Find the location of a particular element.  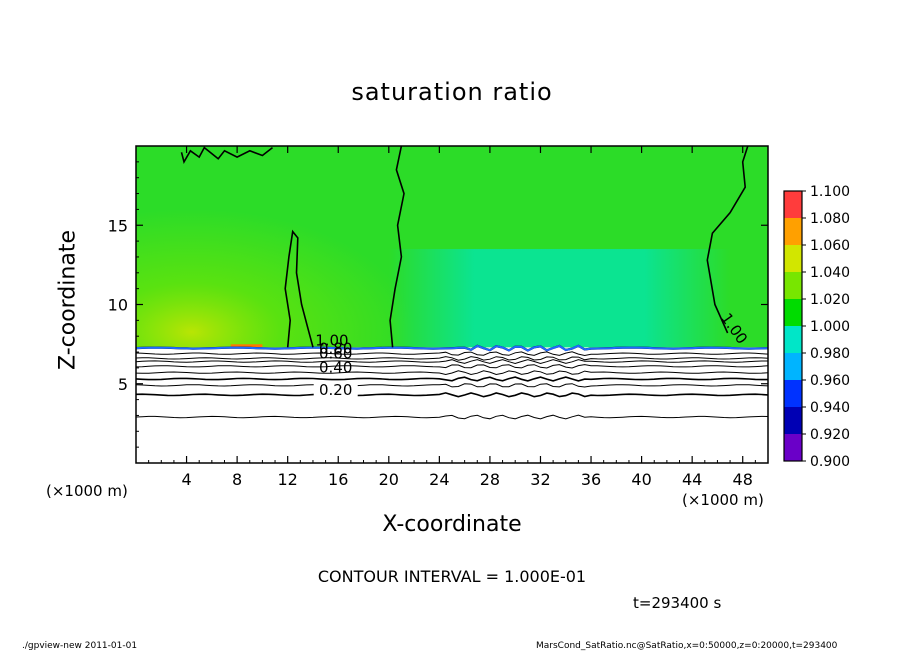

colorbar-label: 0.920 is located at coordinates (830, 435).